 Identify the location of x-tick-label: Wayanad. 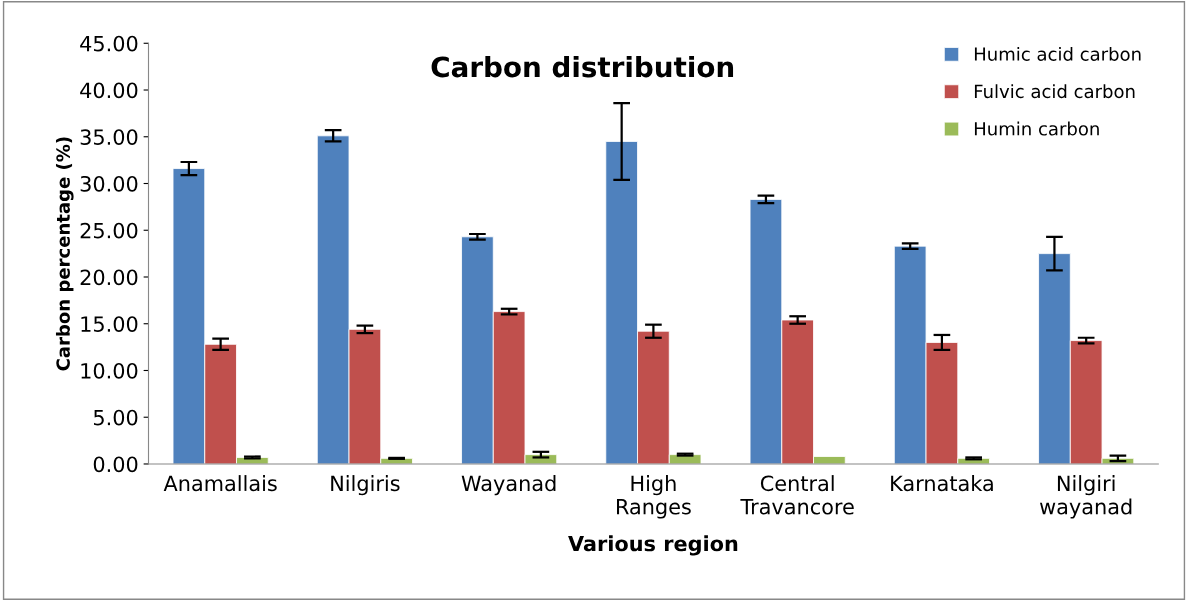
(508, 485).